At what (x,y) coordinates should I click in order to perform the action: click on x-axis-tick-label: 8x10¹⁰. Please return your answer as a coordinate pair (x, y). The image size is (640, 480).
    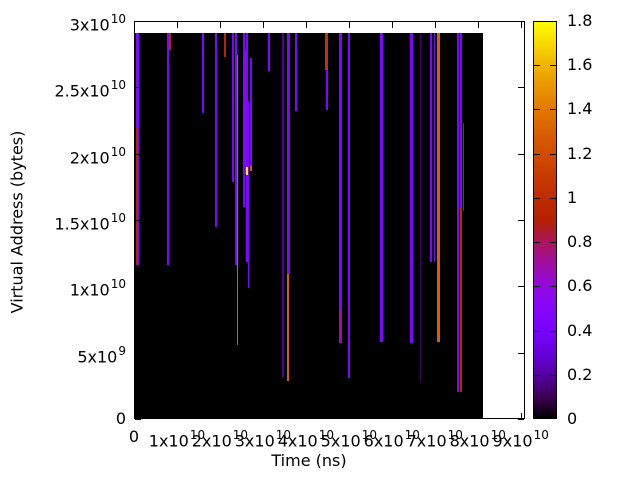
    Looking at the image, I should click on (477, 439).